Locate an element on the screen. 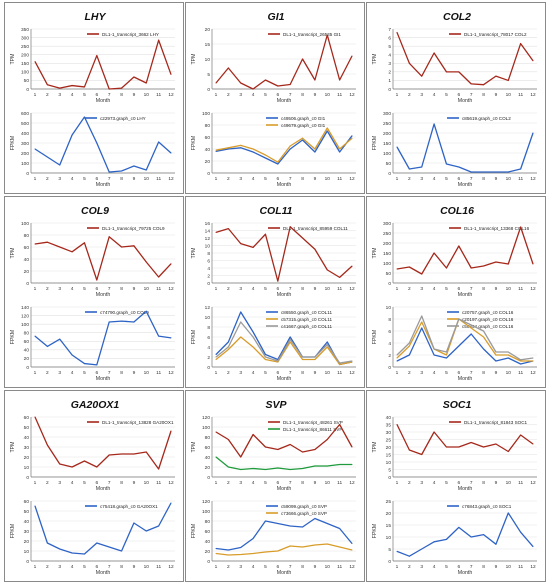  x-tick-label: 4 is located at coordinates (72, 289).